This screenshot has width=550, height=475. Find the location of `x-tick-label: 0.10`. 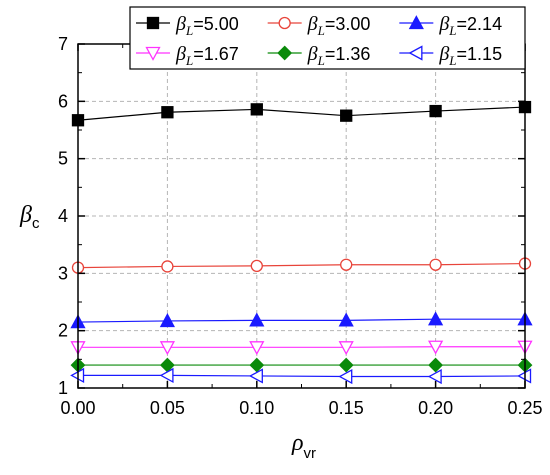

x-tick-label: 0.10 is located at coordinates (256, 408).